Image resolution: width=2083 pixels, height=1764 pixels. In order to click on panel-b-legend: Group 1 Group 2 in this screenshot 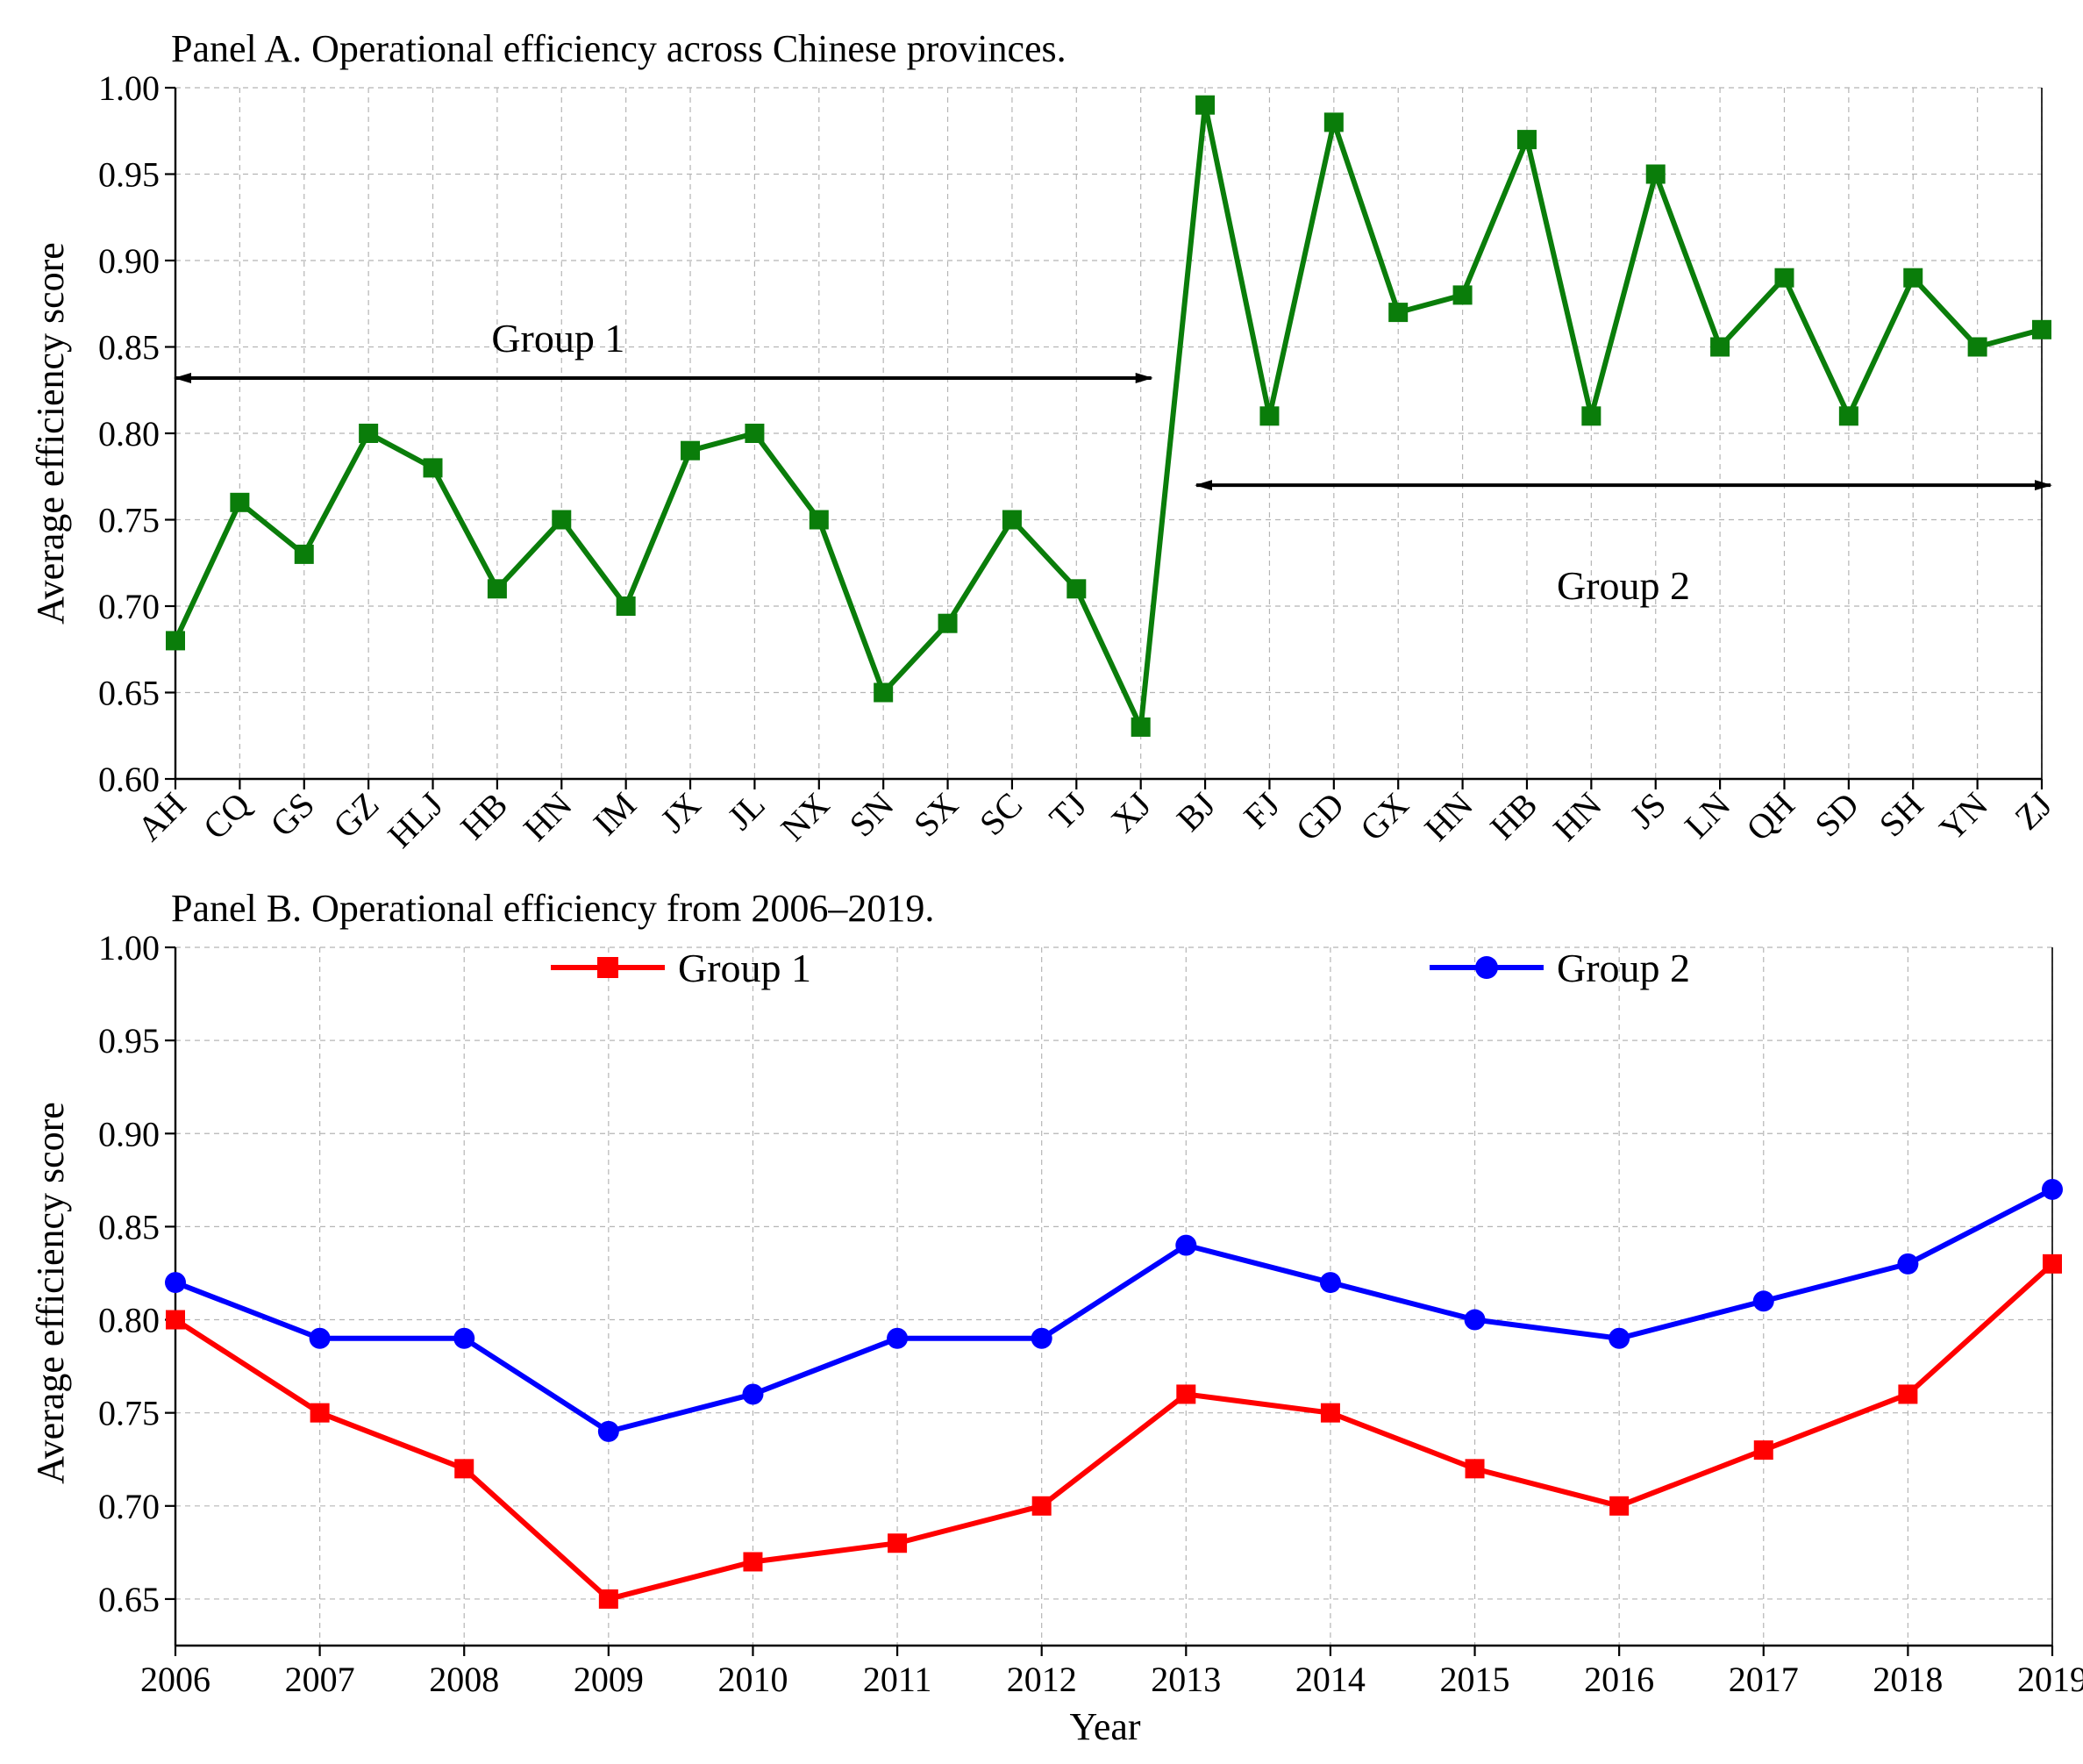, I will do `click(1120, 968)`.